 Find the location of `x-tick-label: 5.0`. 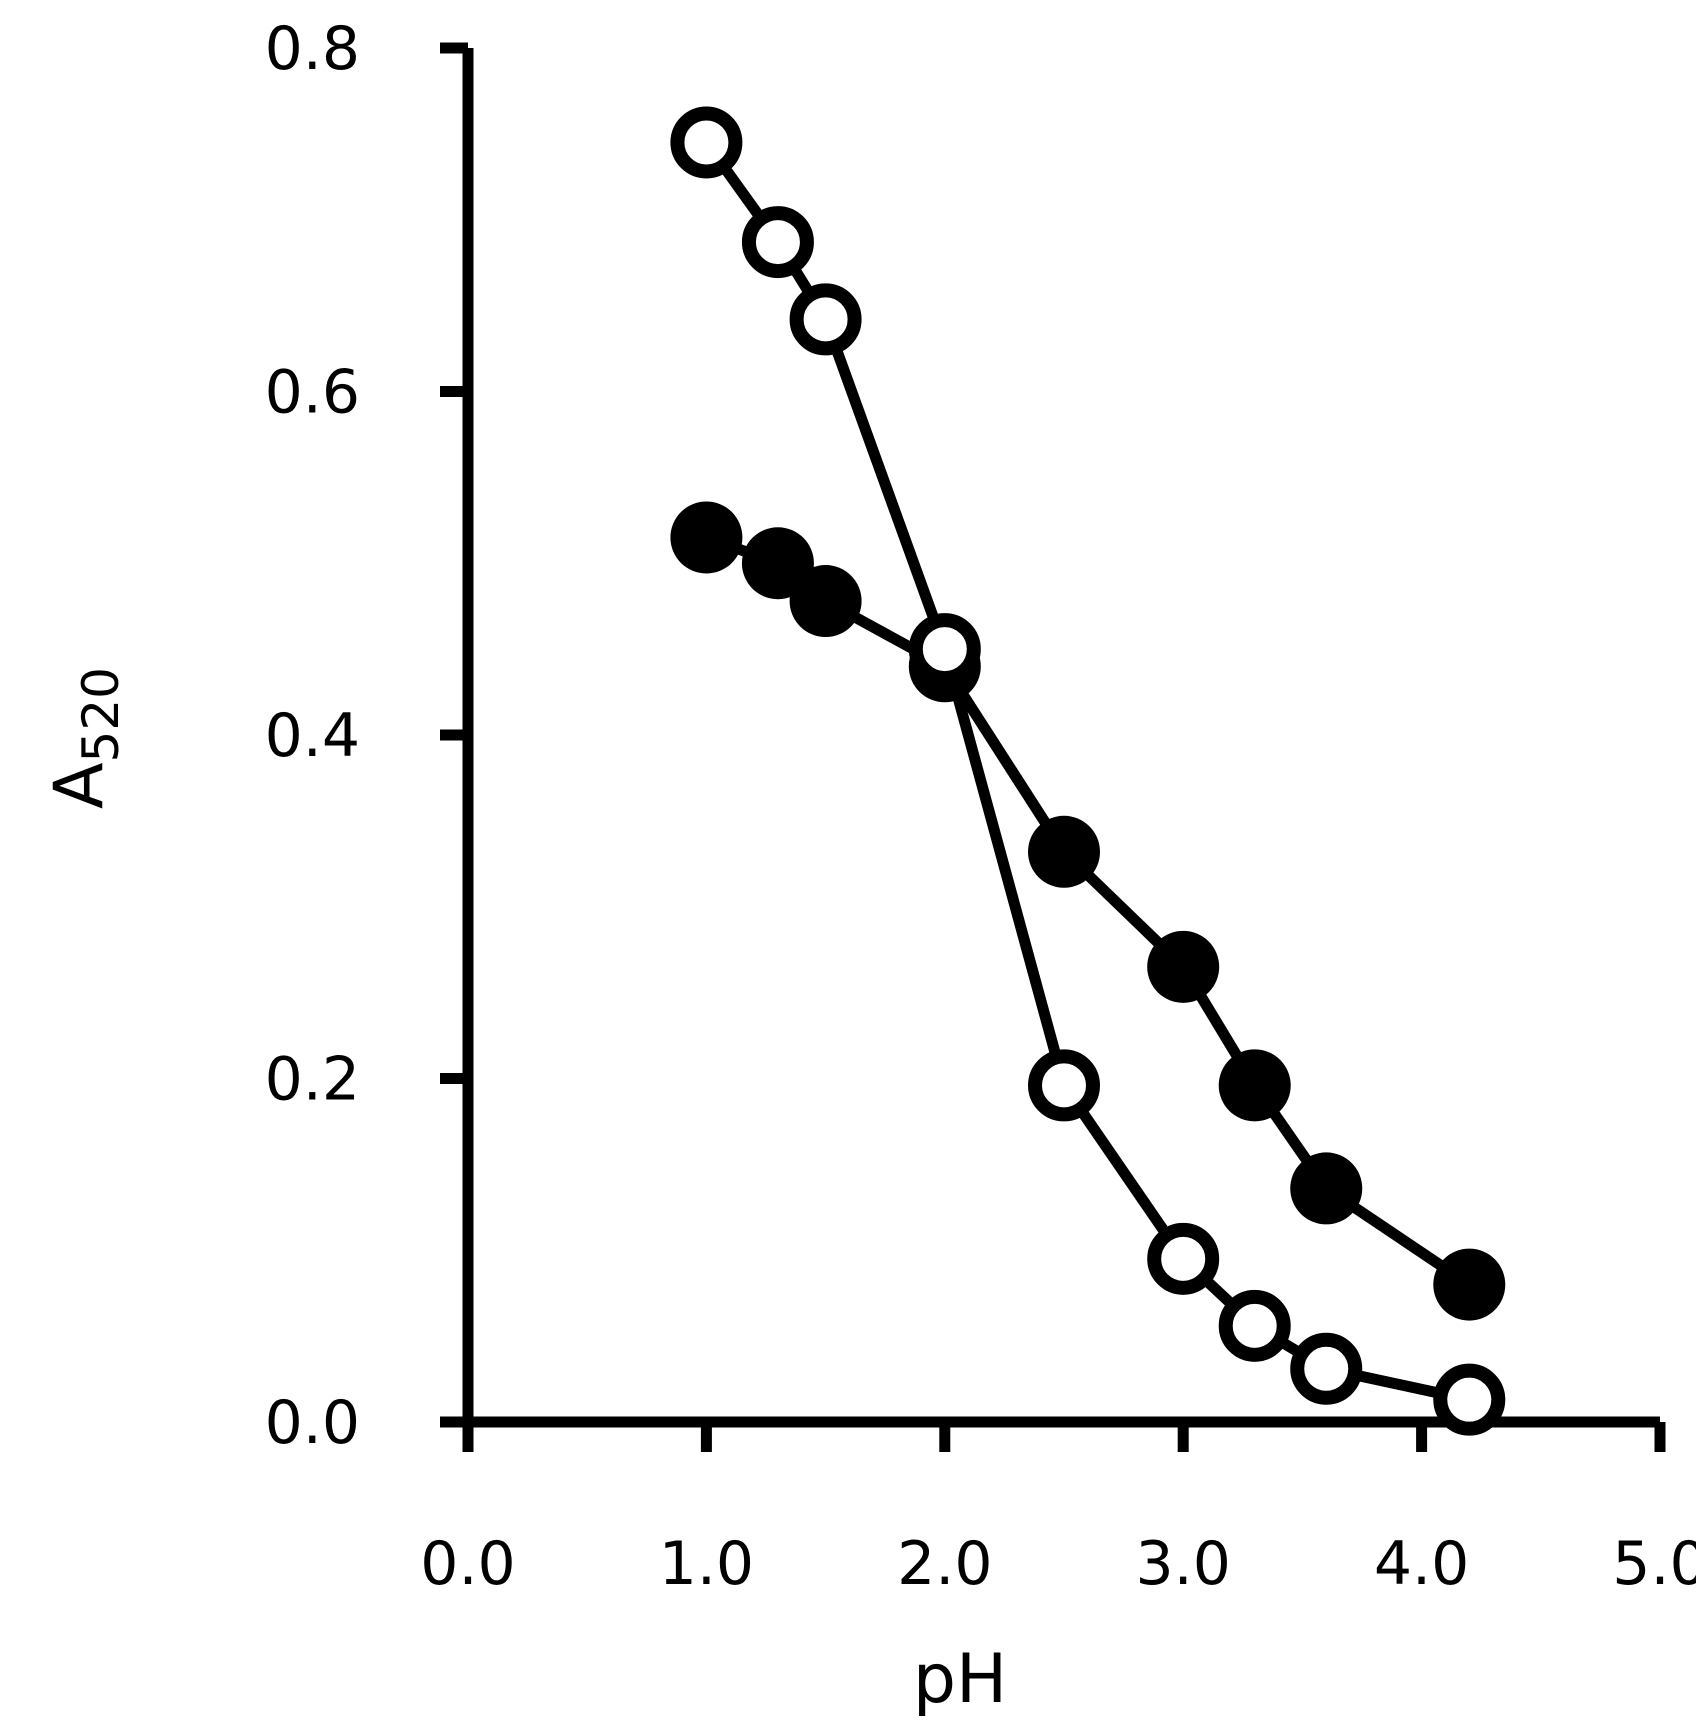

x-tick-label: 5.0 is located at coordinates (1654, 1564).